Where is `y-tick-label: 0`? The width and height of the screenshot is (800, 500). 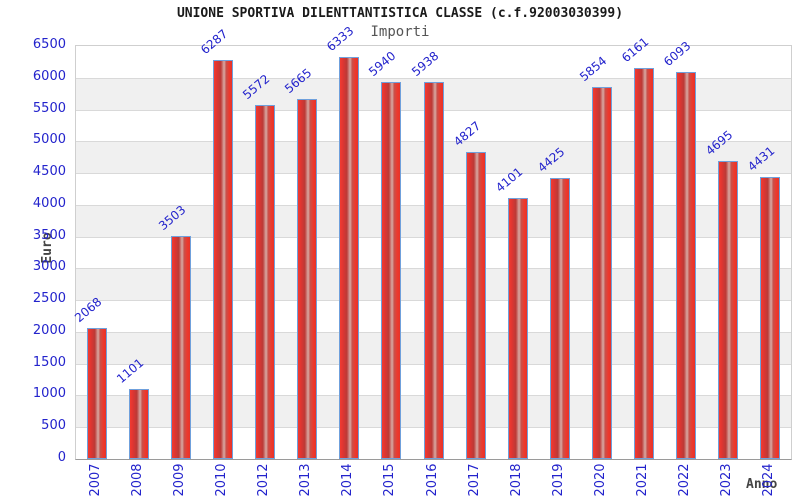 y-tick-label: 0 is located at coordinates (61, 457).